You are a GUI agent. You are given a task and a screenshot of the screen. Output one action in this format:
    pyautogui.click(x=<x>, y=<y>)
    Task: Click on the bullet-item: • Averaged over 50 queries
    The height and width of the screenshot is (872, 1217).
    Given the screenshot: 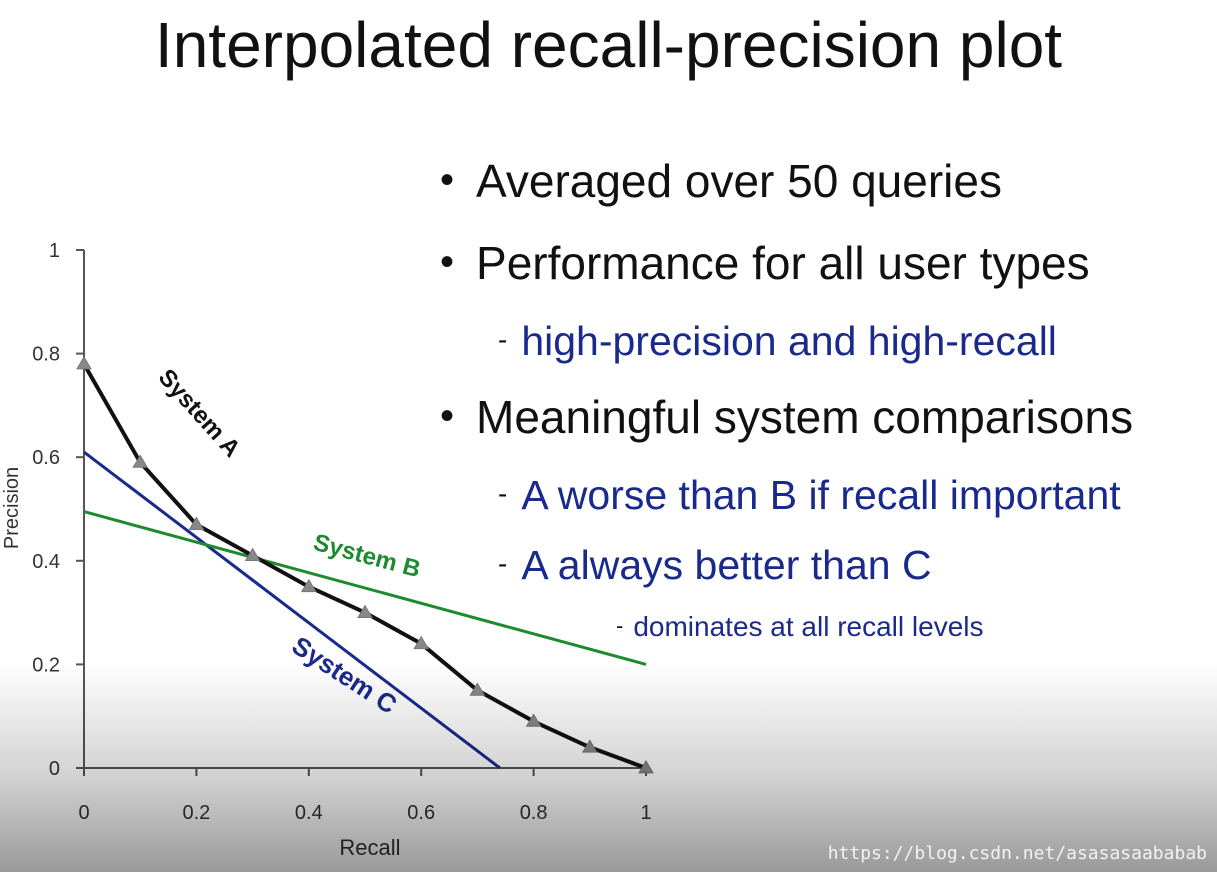 What is the action you would take?
    pyautogui.click(x=721, y=181)
    